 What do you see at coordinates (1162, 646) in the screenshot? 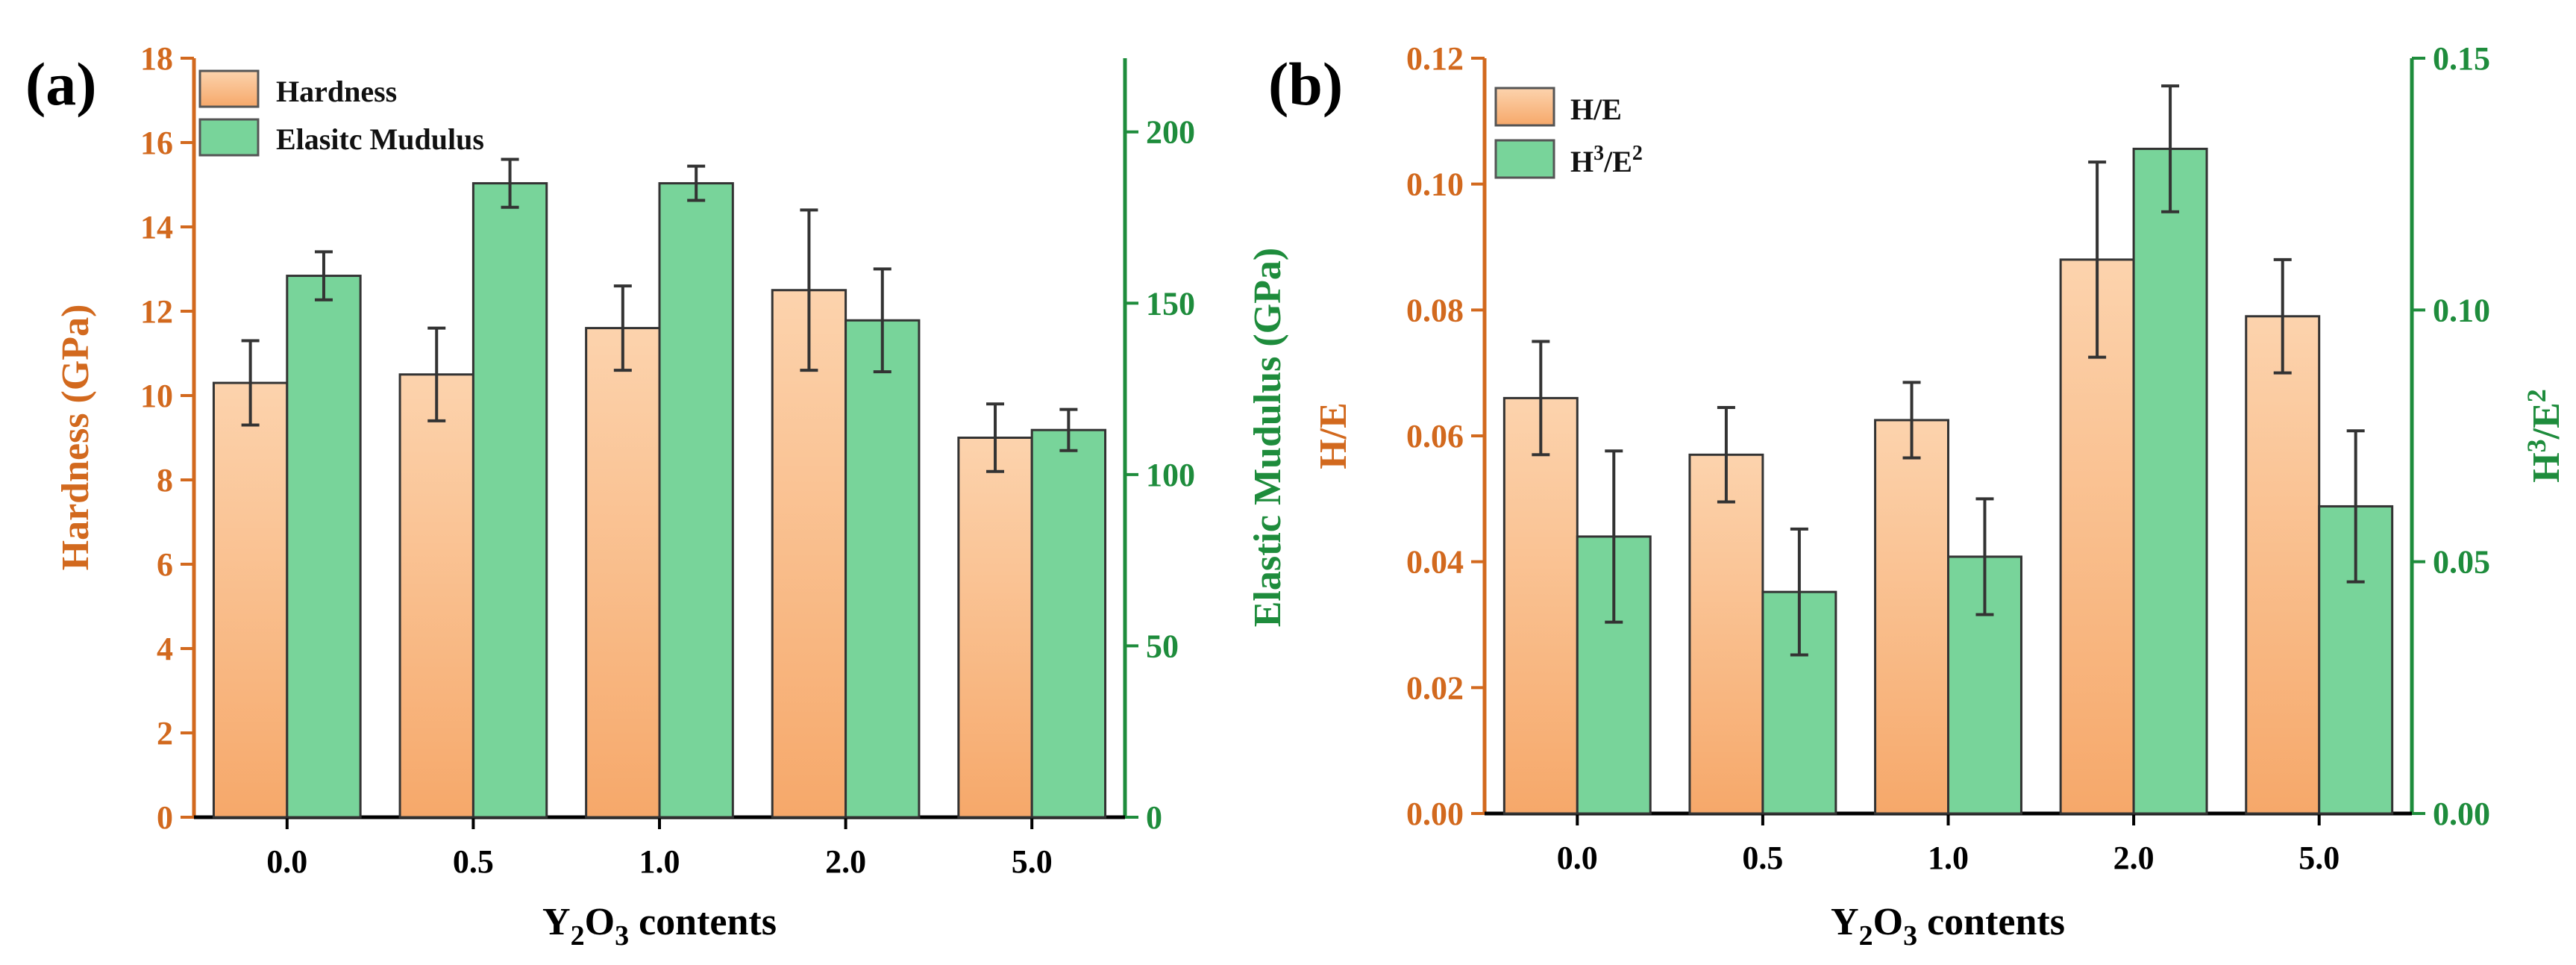
I see `right-tick-label: 50` at bounding box center [1162, 646].